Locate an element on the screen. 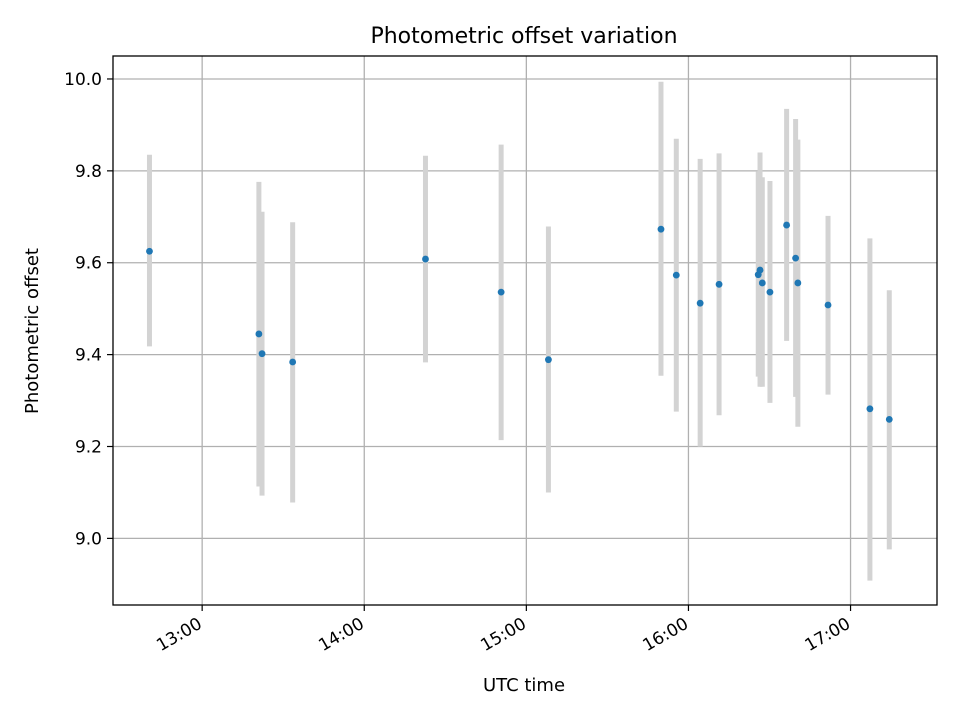  y-tick-label: 9.8 is located at coordinates (88, 172).